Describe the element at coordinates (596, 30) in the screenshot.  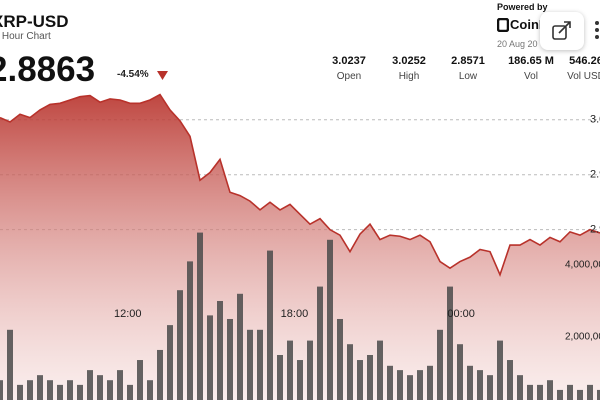
I see `menu-button` at that location.